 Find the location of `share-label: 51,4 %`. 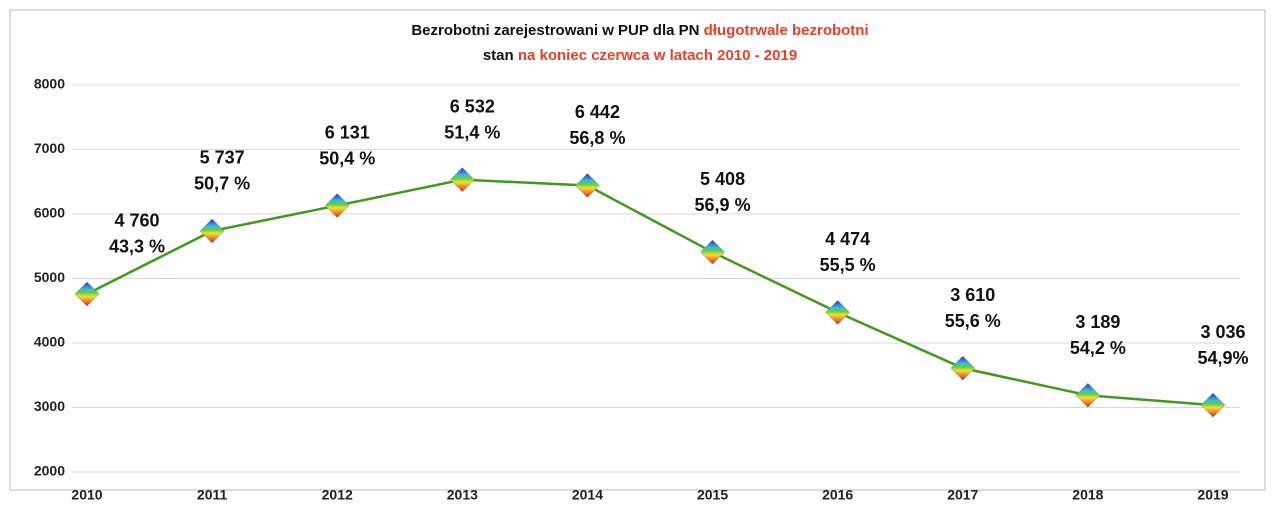

share-label: 51,4 % is located at coordinates (472, 132).